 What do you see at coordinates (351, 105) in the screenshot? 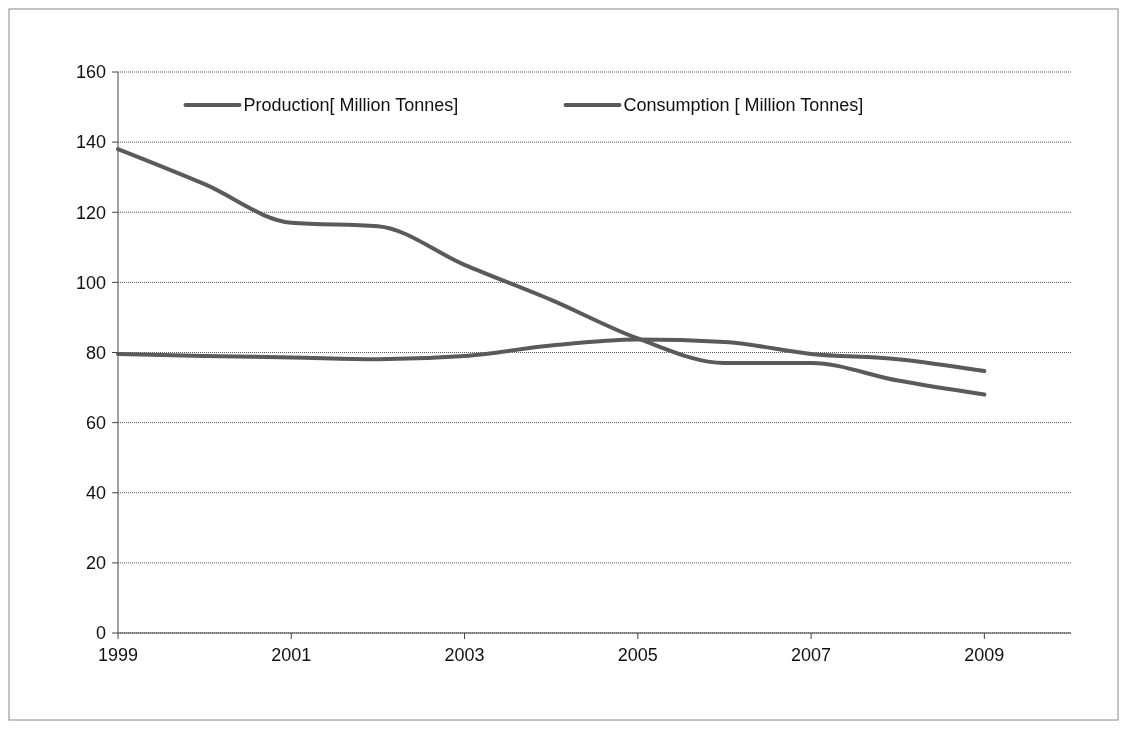
I see `legend-label: Production[ Million Tonnes]` at bounding box center [351, 105].